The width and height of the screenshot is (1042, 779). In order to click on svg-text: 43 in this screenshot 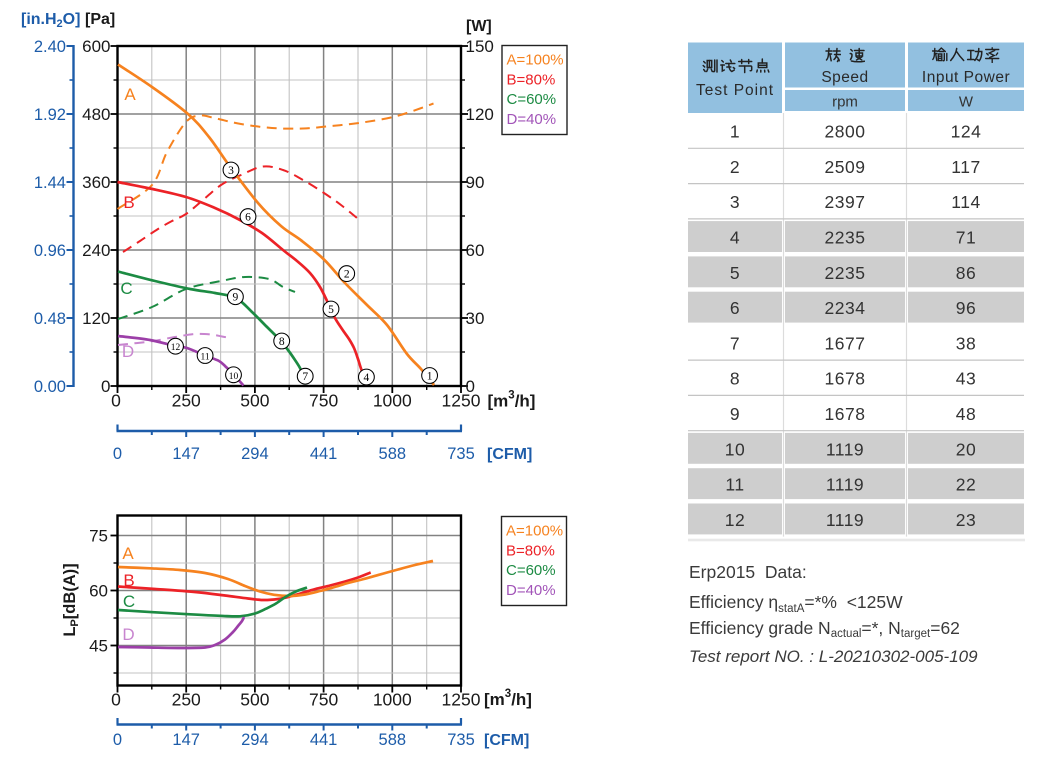, I will do `click(966, 379)`.